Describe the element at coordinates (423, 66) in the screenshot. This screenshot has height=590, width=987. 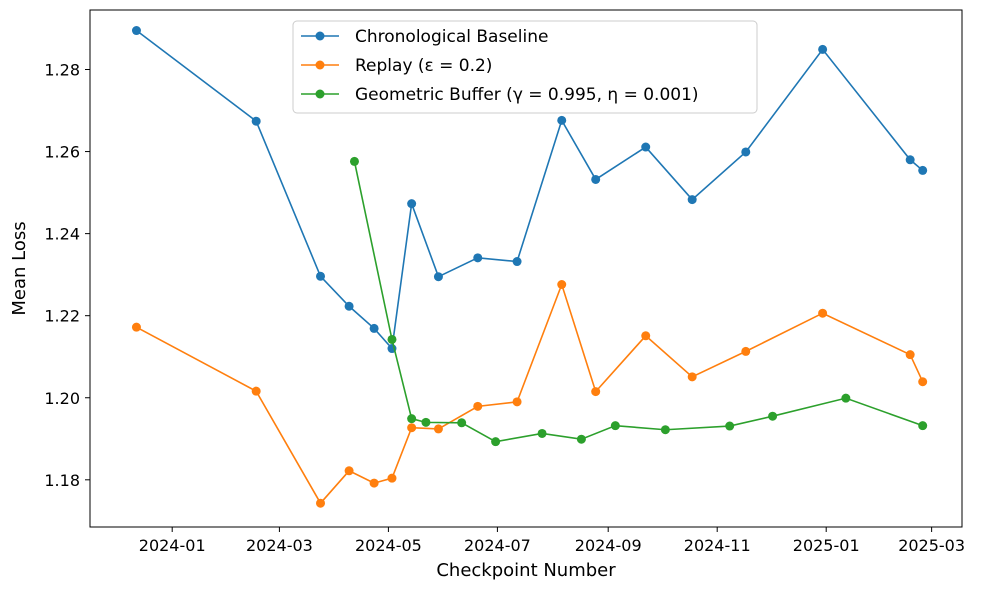
I see `legend-label: Replay (ε = 0.2)` at that location.